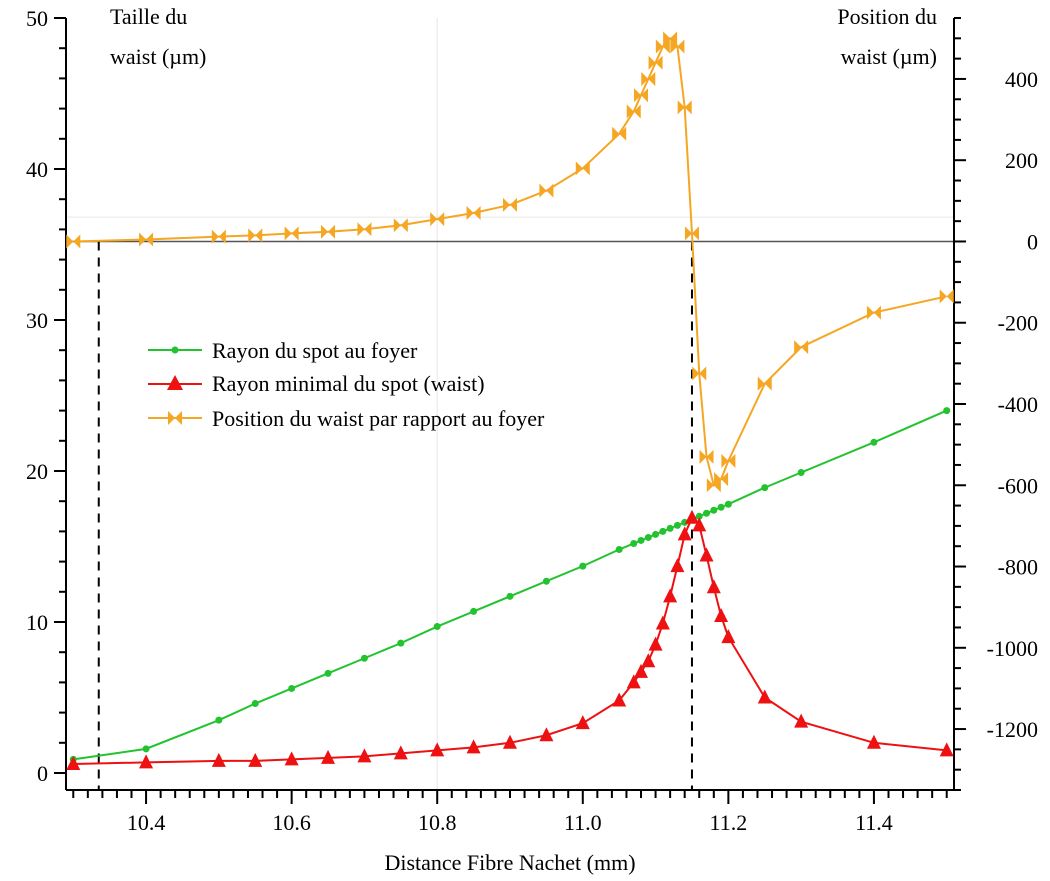 The image size is (1050, 881). Describe the element at coordinates (1018, 567) in the screenshot. I see `right-tick-label: -800` at that location.